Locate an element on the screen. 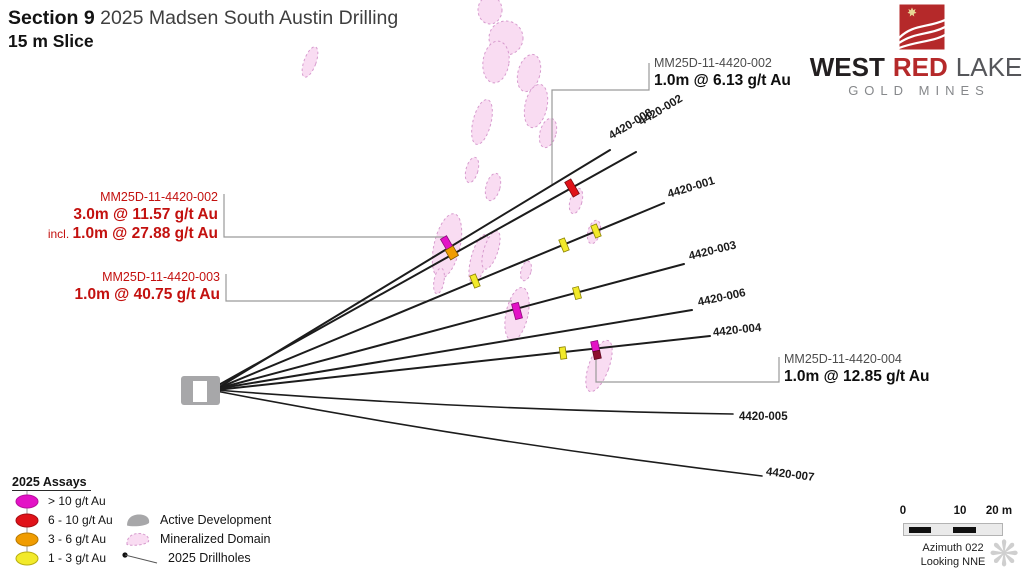  annotation-result: 1.0m @ 27.88 g/t Au is located at coordinates (145, 233).